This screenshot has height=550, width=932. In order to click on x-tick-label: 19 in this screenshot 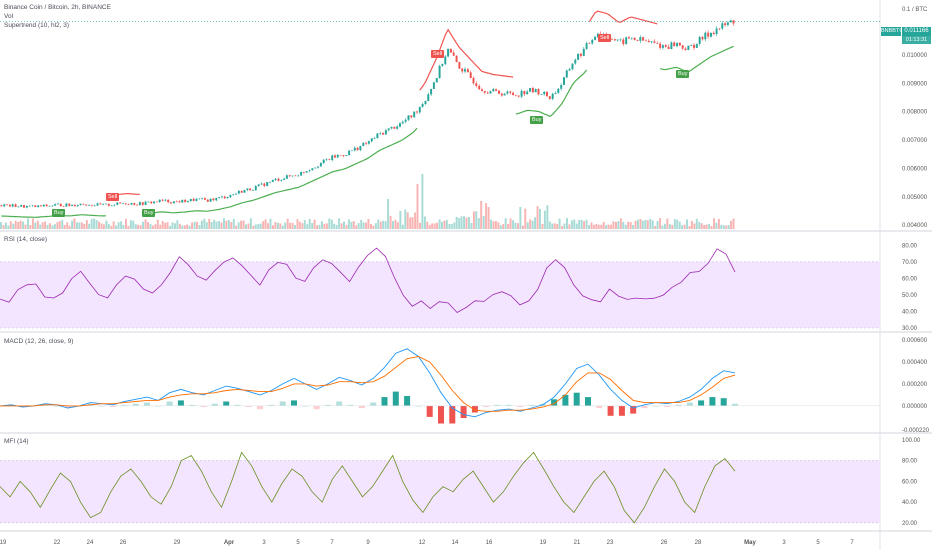, I will do `click(3, 543)`.